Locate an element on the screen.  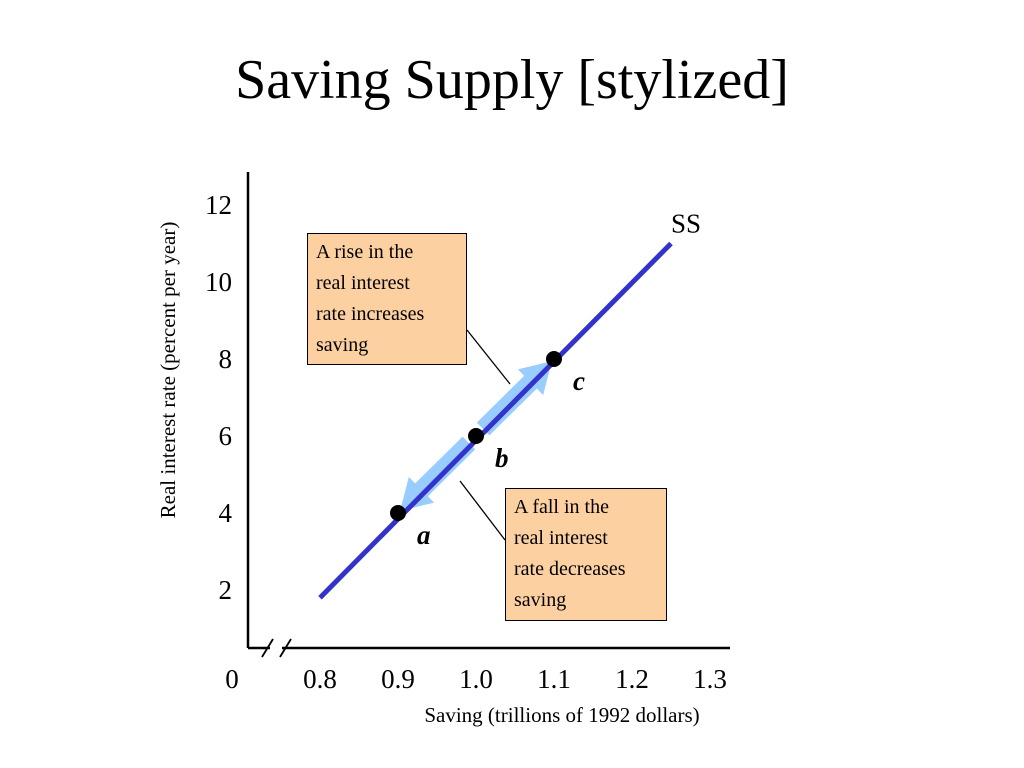
x-tick-label: 1.0 is located at coordinates (476, 679).